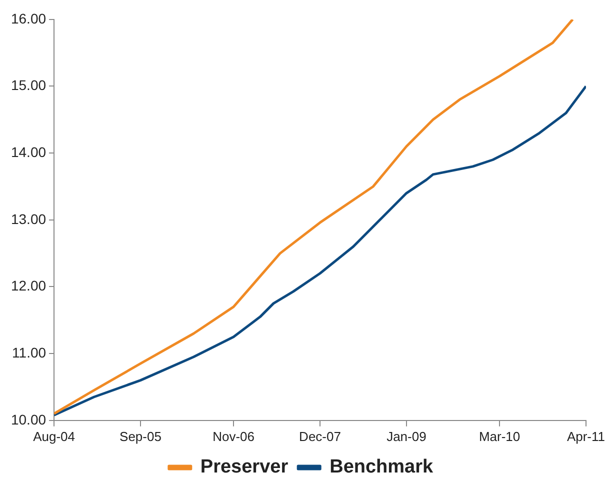 The width and height of the screenshot is (616, 495). Describe the element at coordinates (54, 436) in the screenshot. I see `x-tick-label: Aug-04` at that location.